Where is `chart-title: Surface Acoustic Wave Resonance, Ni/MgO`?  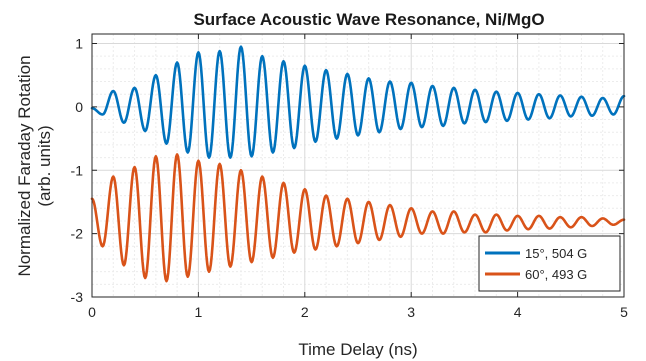 chart-title: Surface Acoustic Wave Resonance, Ni/MgO is located at coordinates (368, 19).